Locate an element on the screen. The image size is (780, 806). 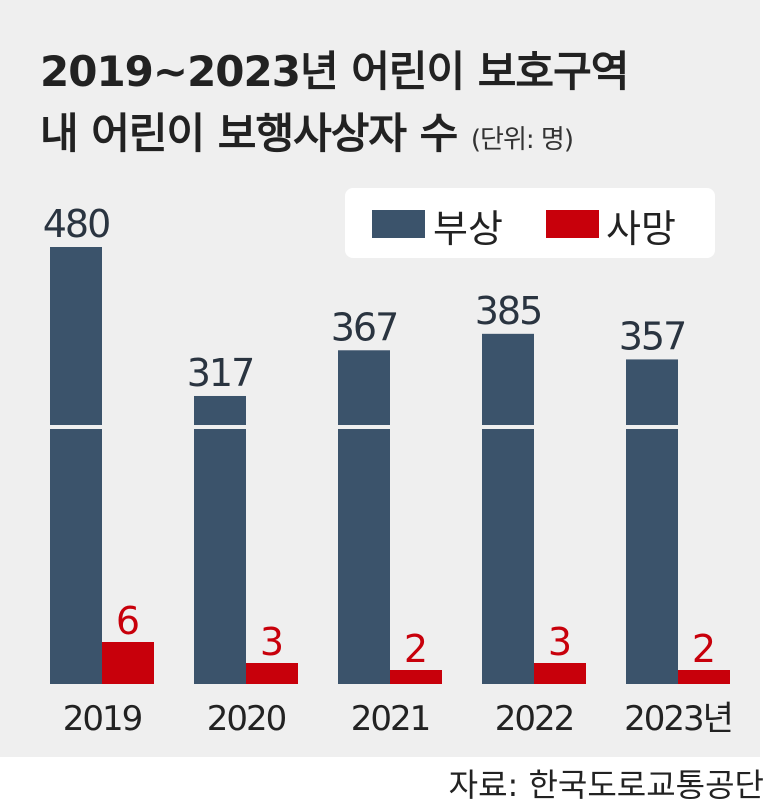
data-label-injured: 367 is located at coordinates (364, 327).